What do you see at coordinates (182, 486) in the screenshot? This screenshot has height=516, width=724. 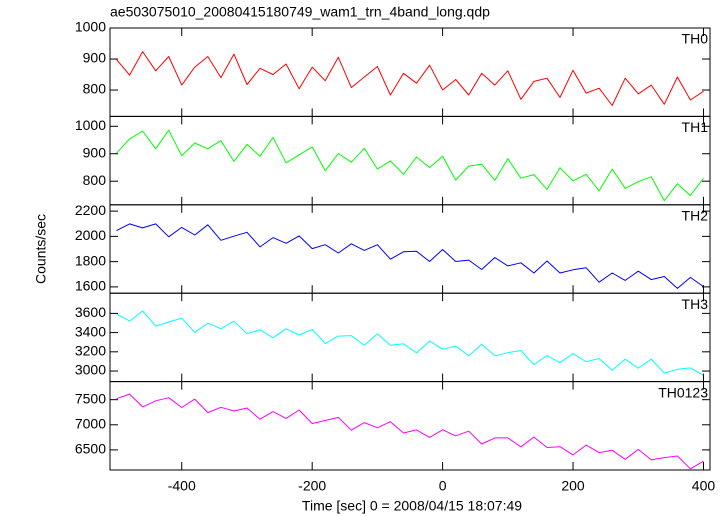 I see `x-tick-label: -400` at bounding box center [182, 486].